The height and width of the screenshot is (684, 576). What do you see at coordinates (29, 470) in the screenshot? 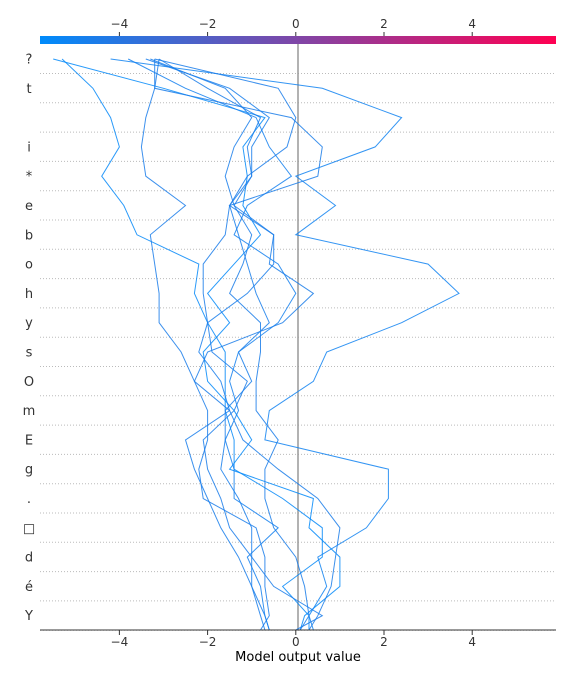
I see `feature-label: g` at bounding box center [29, 470].